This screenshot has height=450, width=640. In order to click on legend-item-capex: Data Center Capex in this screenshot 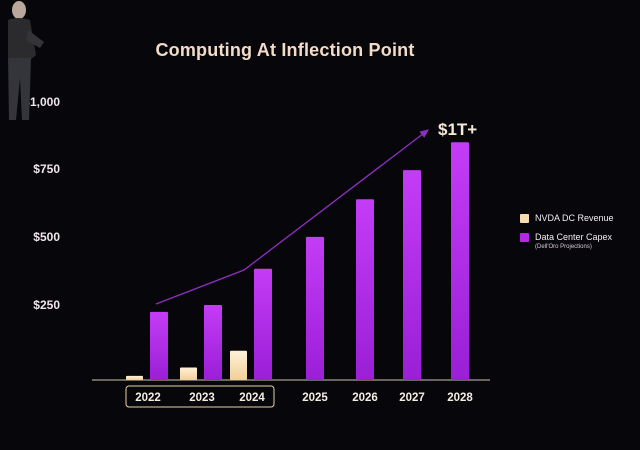, I will do `click(567, 237)`.